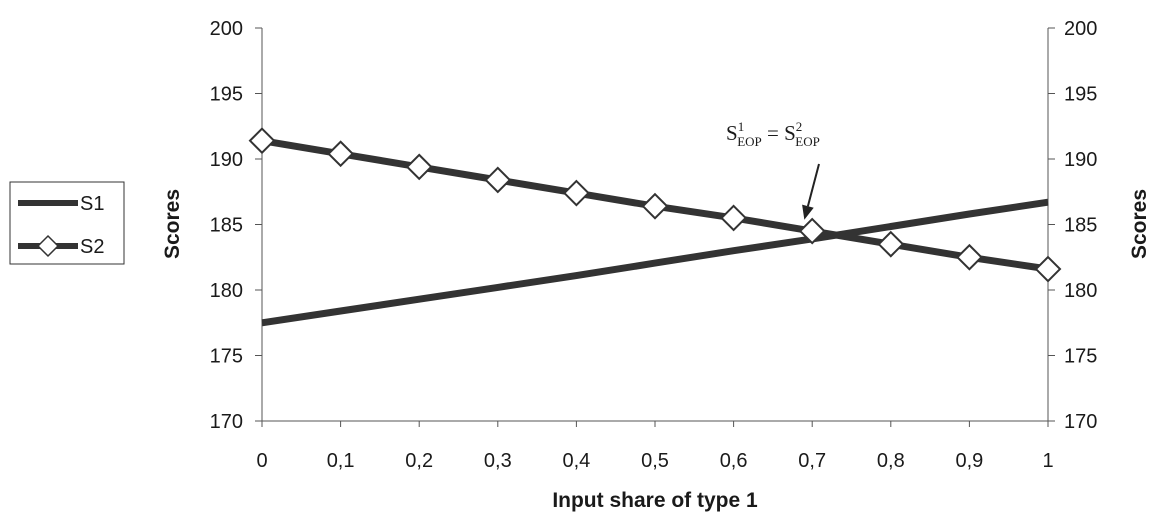  I want to click on legend-marker-s2, so click(48, 246).